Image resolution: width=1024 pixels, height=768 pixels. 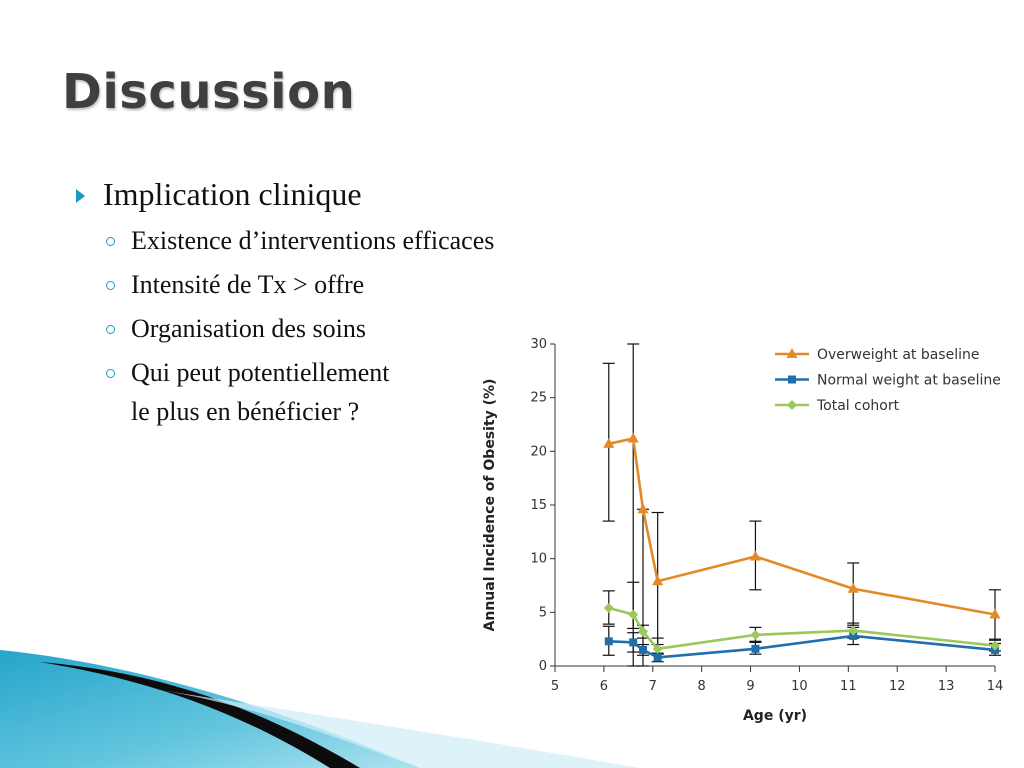 What do you see at coordinates (232, 194) in the screenshot?
I see `main-bullet: Implication clinique` at bounding box center [232, 194].